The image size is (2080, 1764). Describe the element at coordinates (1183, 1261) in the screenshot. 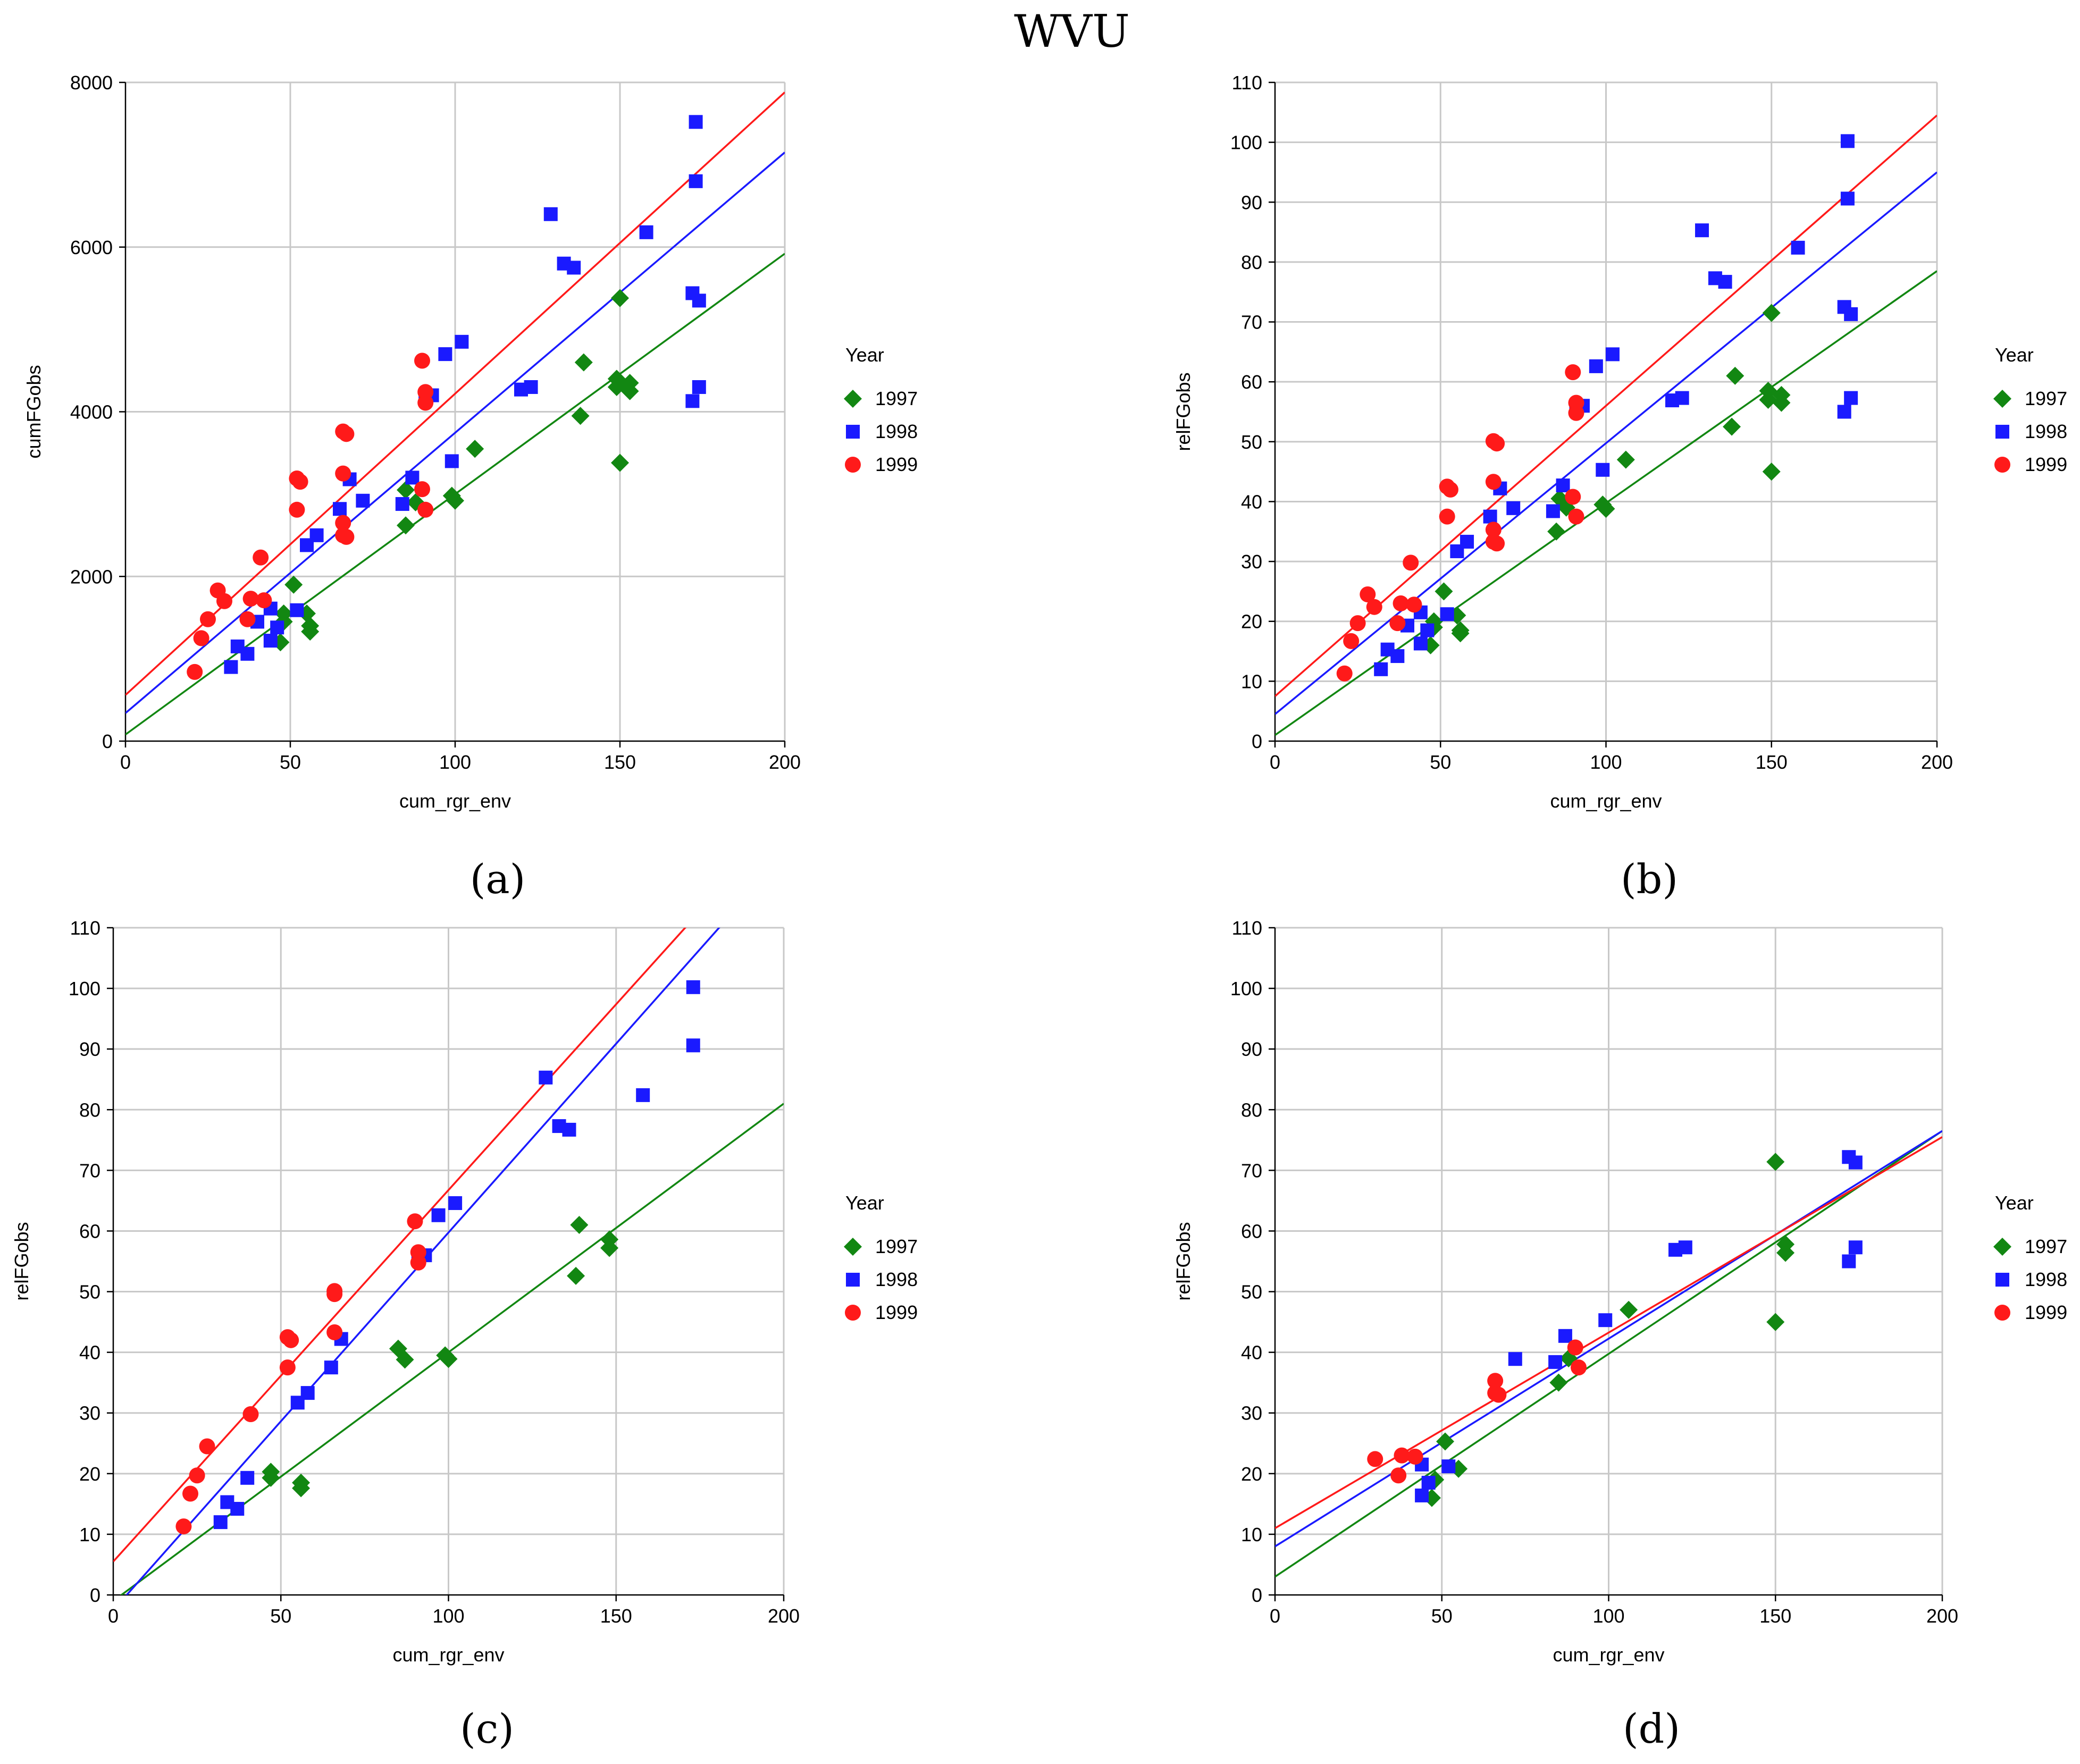

I see `y-axis-title: relFGobs` at that location.